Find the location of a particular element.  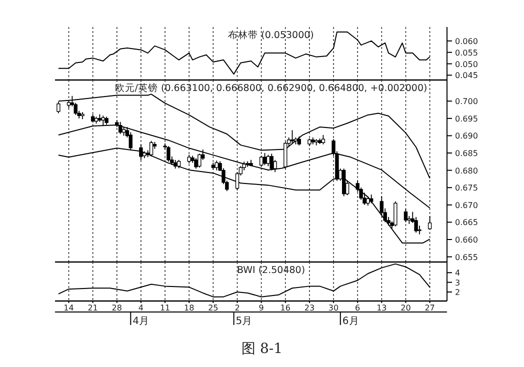

x-tick-label: 6 is located at coordinates (357, 308).